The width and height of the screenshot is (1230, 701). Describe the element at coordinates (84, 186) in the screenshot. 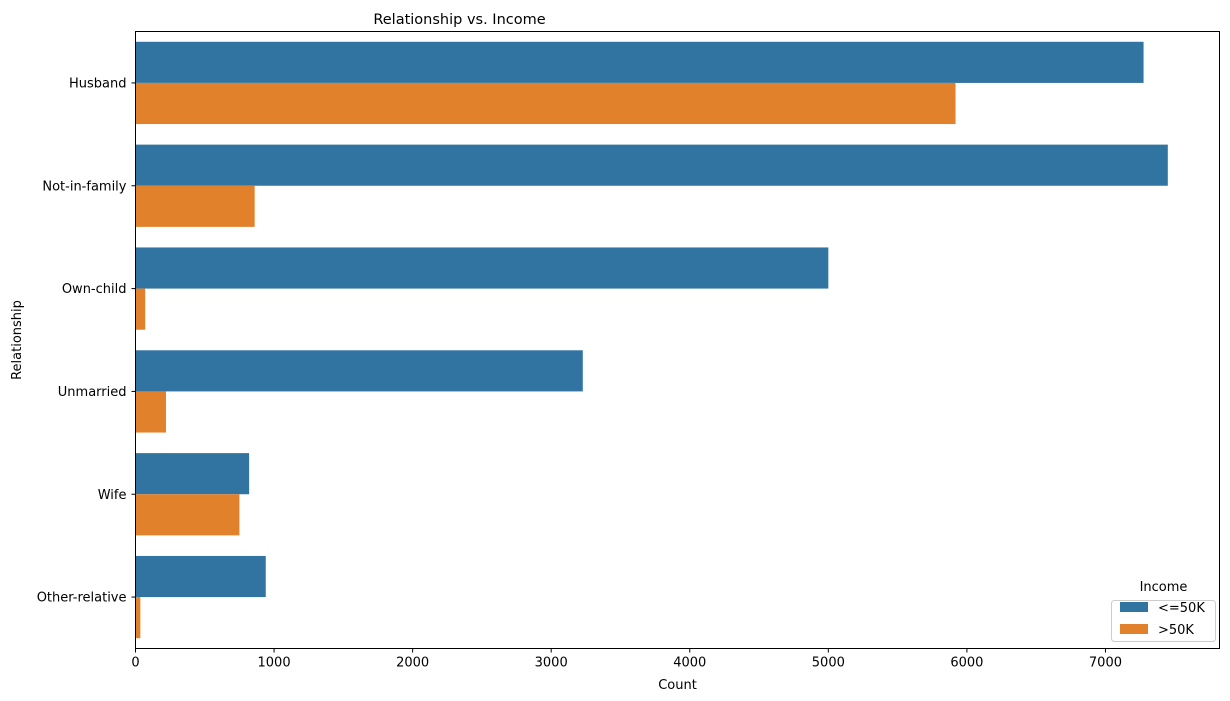

I see `y-tick-label: Not-in-family` at that location.